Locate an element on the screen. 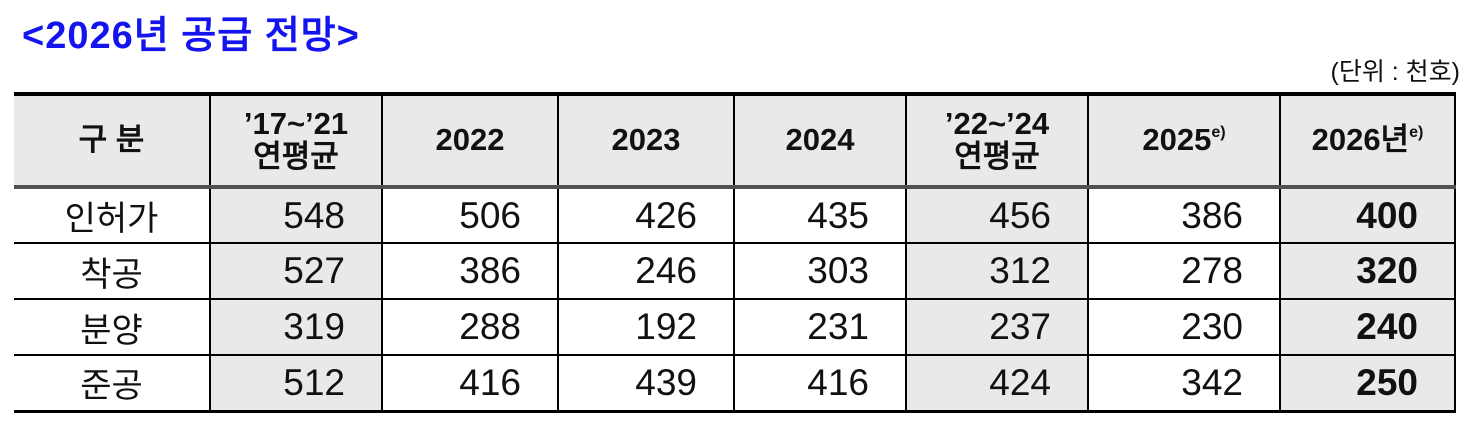 The image size is (1468, 429). value-cell: 342 is located at coordinates (1183, 382).